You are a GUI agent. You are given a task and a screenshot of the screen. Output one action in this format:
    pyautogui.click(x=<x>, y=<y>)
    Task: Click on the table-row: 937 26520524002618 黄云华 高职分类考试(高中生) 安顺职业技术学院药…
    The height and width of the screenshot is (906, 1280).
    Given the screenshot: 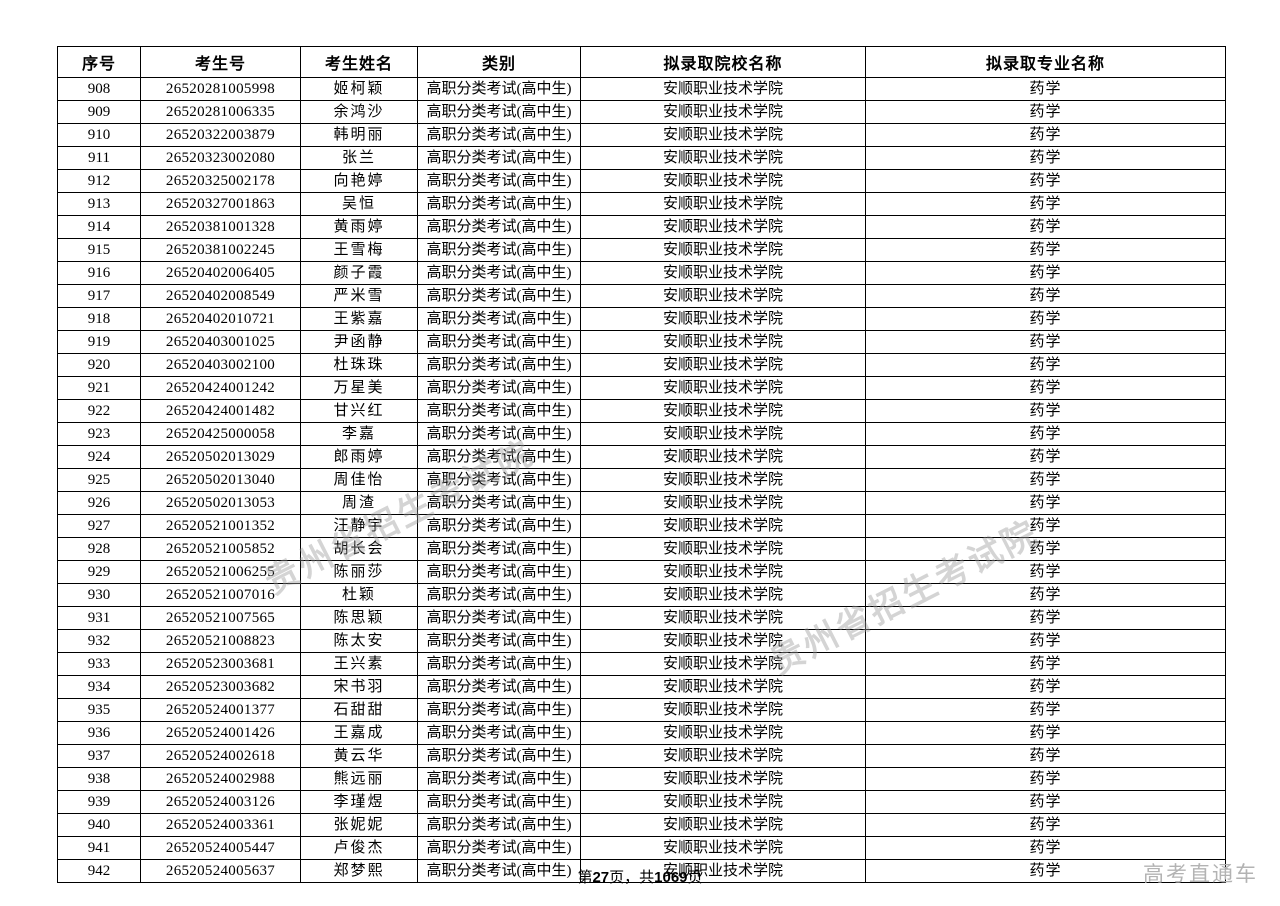 What is the action you would take?
    pyautogui.click(x=641, y=756)
    